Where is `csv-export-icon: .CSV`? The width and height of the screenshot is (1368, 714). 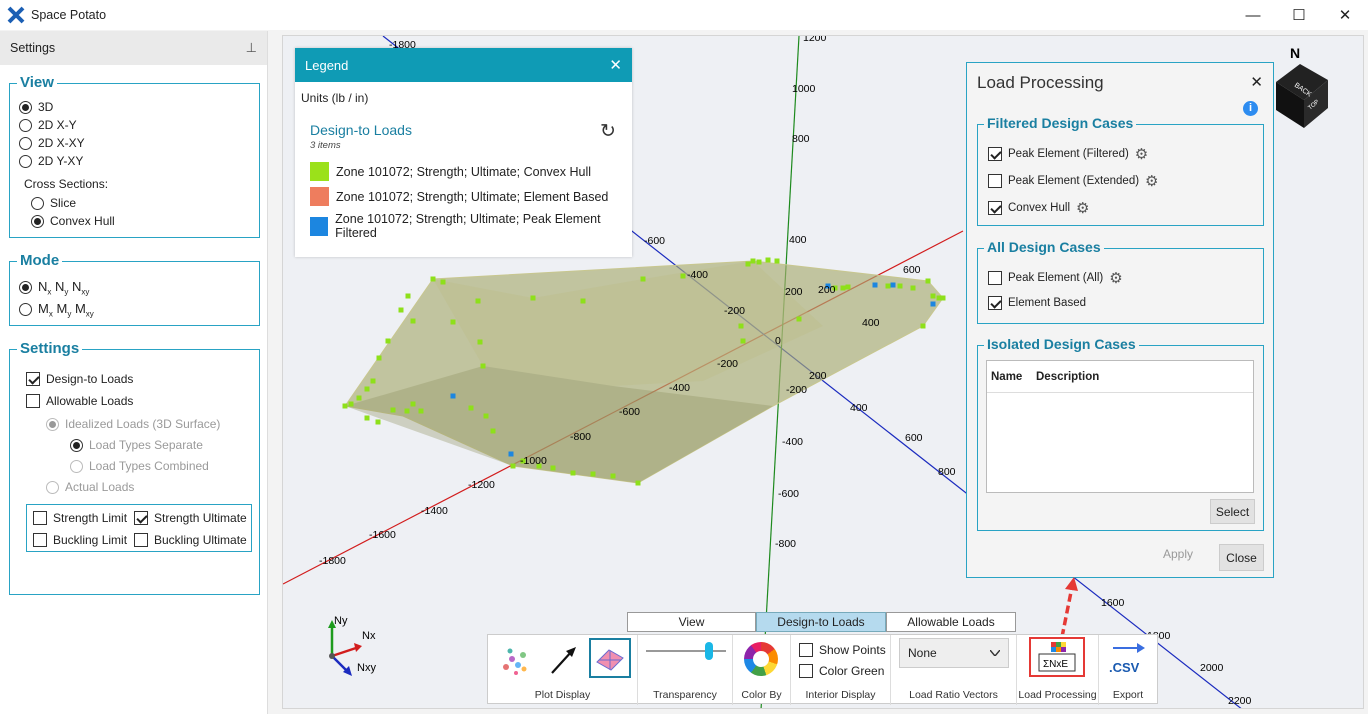
csv-export-icon: .CSV is located at coordinates (1129, 659).